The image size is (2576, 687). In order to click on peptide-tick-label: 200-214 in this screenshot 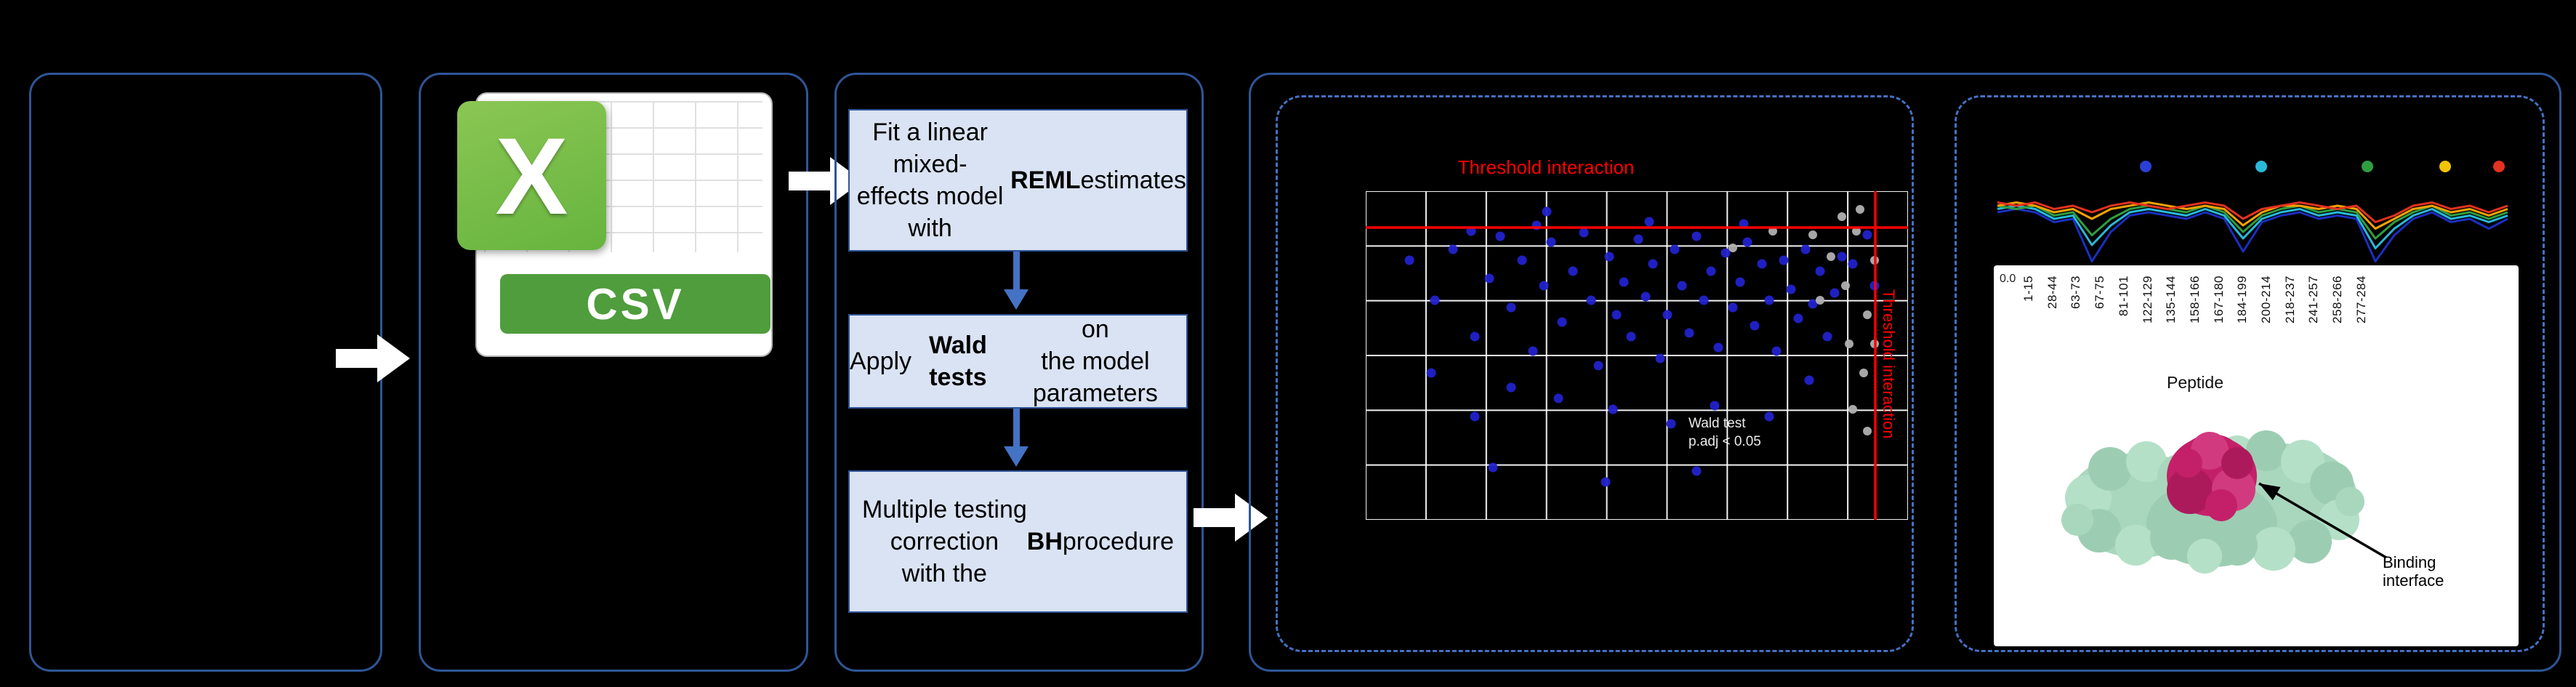, I will do `click(2266, 300)`.